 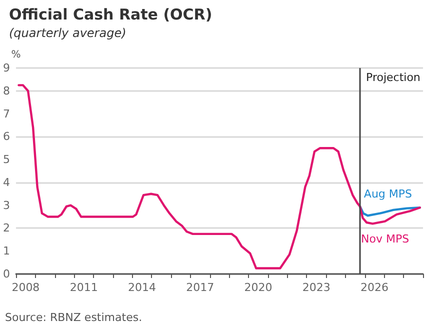 I want to click on y-tick-label: 8, so click(x=6, y=91).